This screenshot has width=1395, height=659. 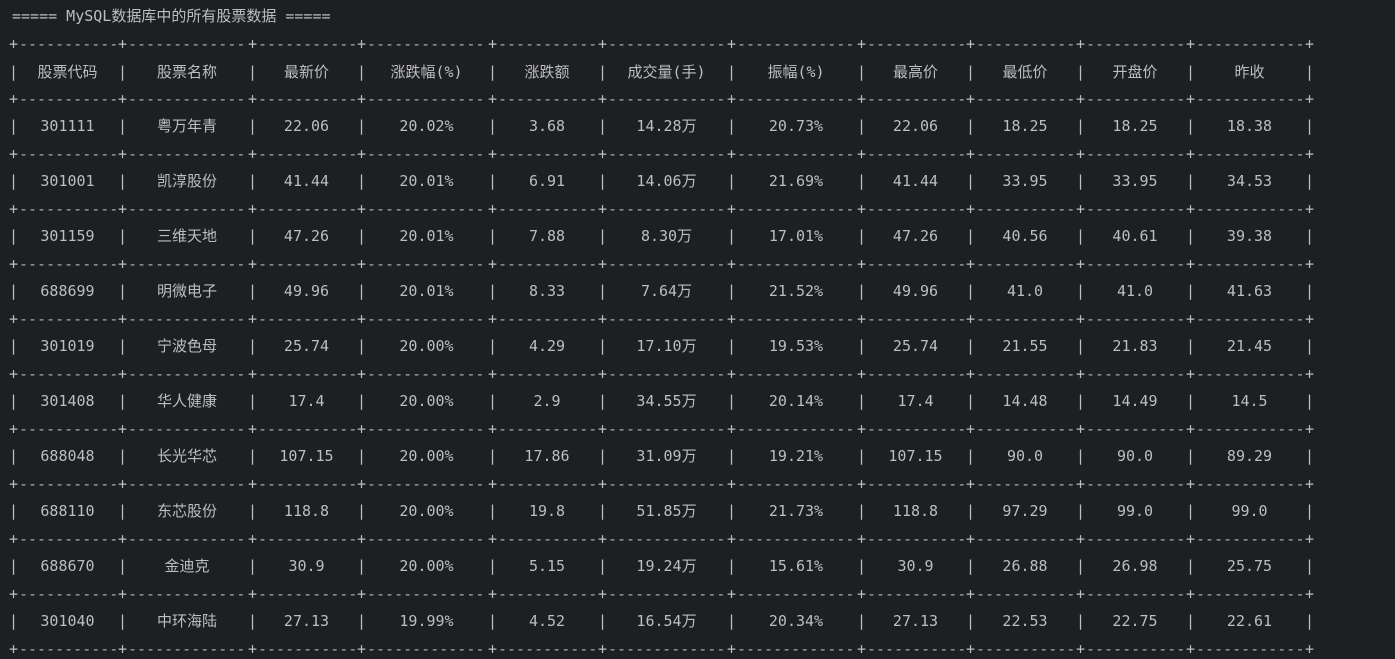 What do you see at coordinates (306, 456) in the screenshot?
I see `table-cell: 107.15` at bounding box center [306, 456].